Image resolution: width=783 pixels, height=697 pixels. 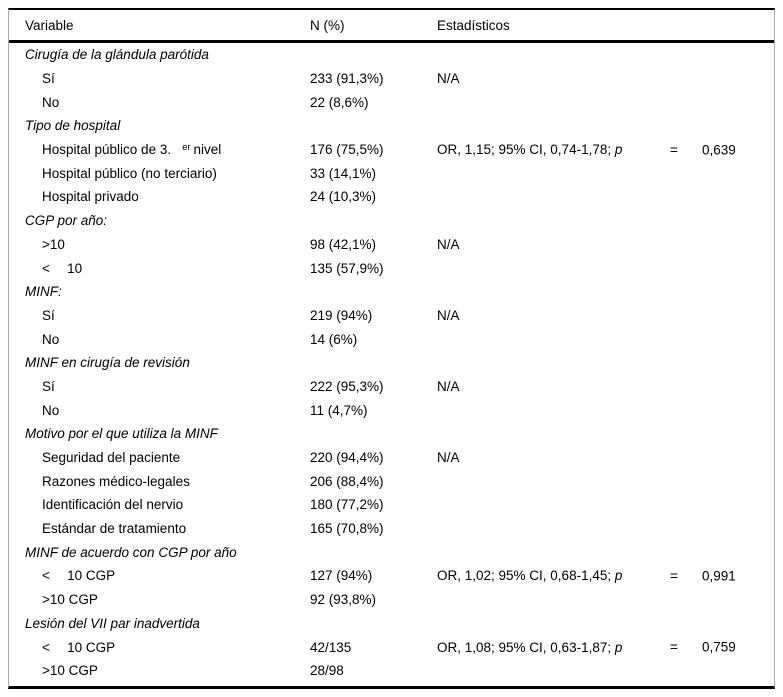 What do you see at coordinates (391, 339) in the screenshot?
I see `table-row: No 14 (6%)` at bounding box center [391, 339].